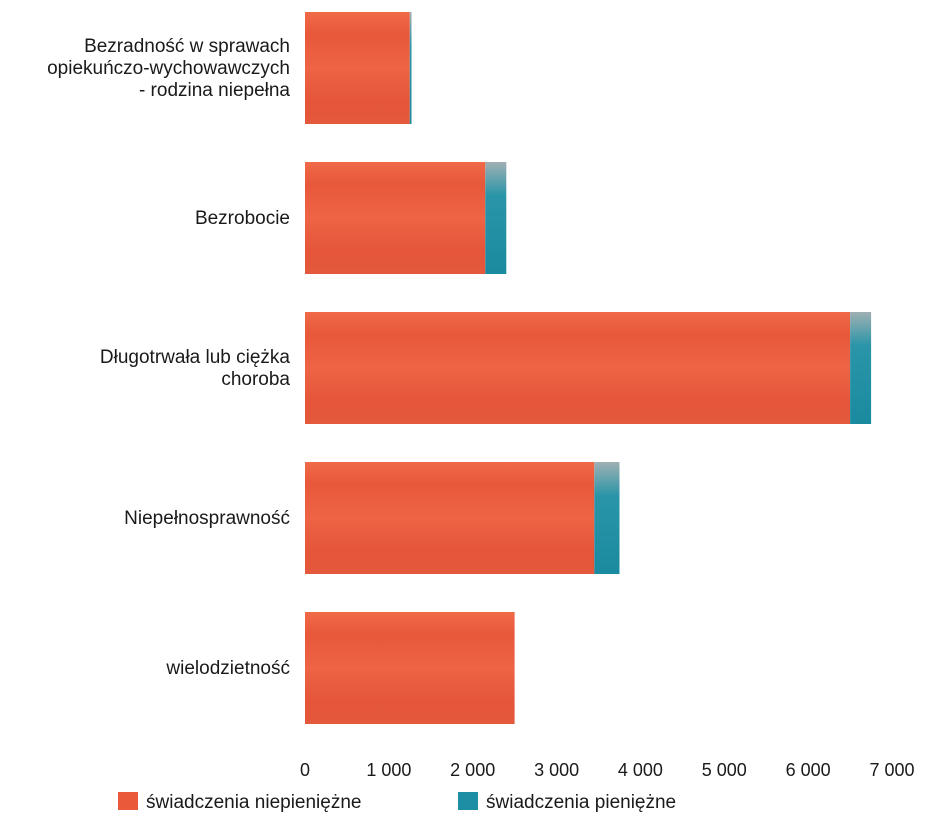 The image size is (936, 829). I want to click on legend-label: świadczenia niepieniężne, so click(253, 802).